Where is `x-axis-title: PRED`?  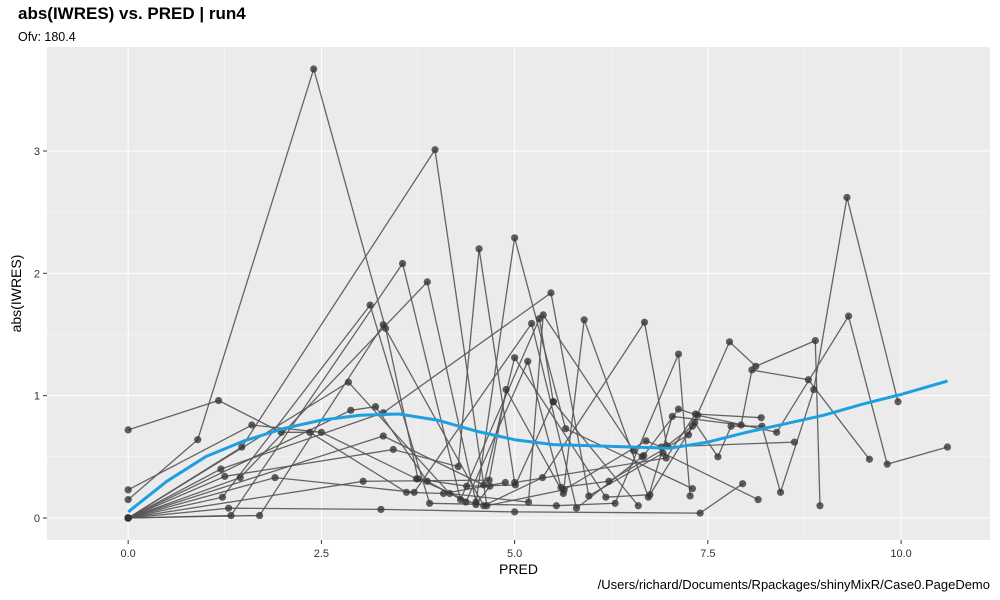
x-axis-title: PRED is located at coordinates (518, 569).